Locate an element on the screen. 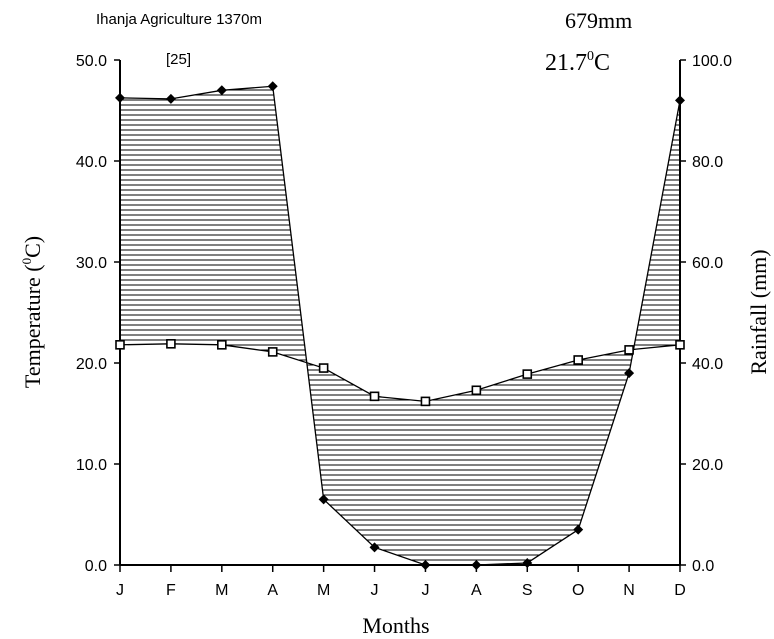  y-axis-right-label: Rainfall (mm) is located at coordinates (758, 311).